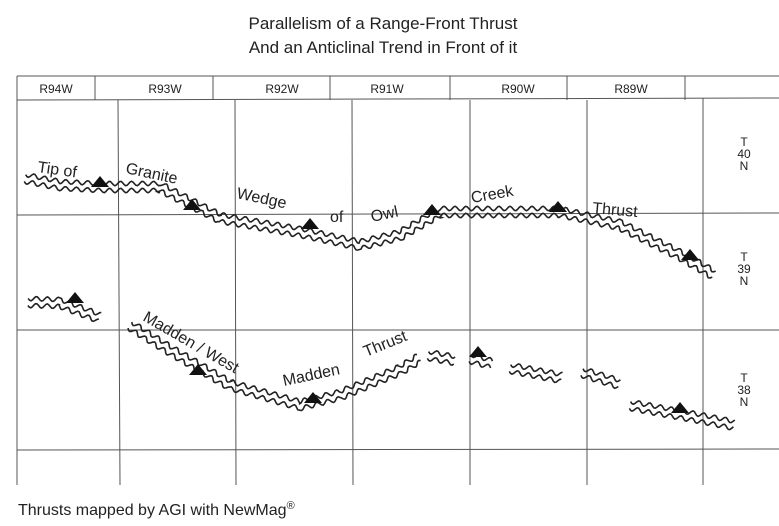 The width and height of the screenshot is (779, 526). I want to click on range-label: R90W, so click(518, 89).